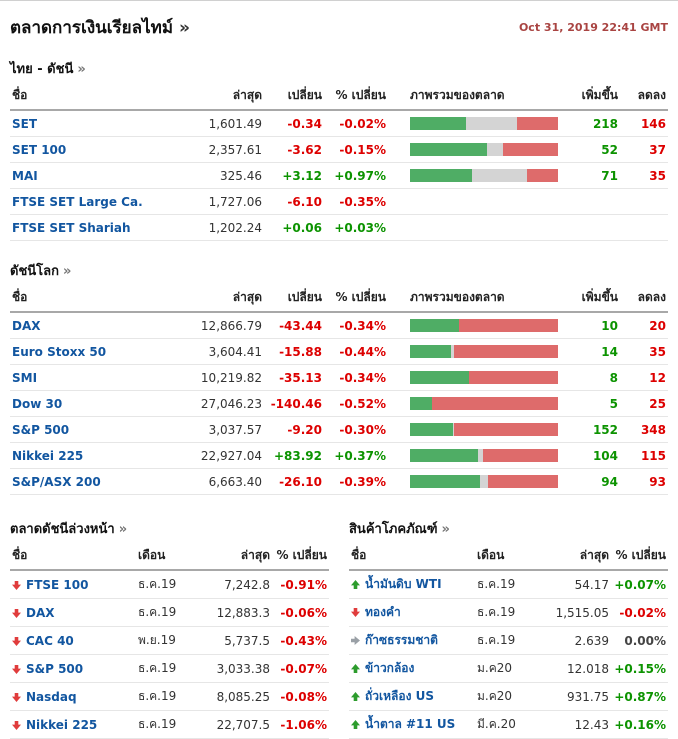 Image resolution: width=678 pixels, height=739 pixels. What do you see at coordinates (100, 325) in the screenshot?
I see `instrument-name-cell: DAX` at bounding box center [100, 325].